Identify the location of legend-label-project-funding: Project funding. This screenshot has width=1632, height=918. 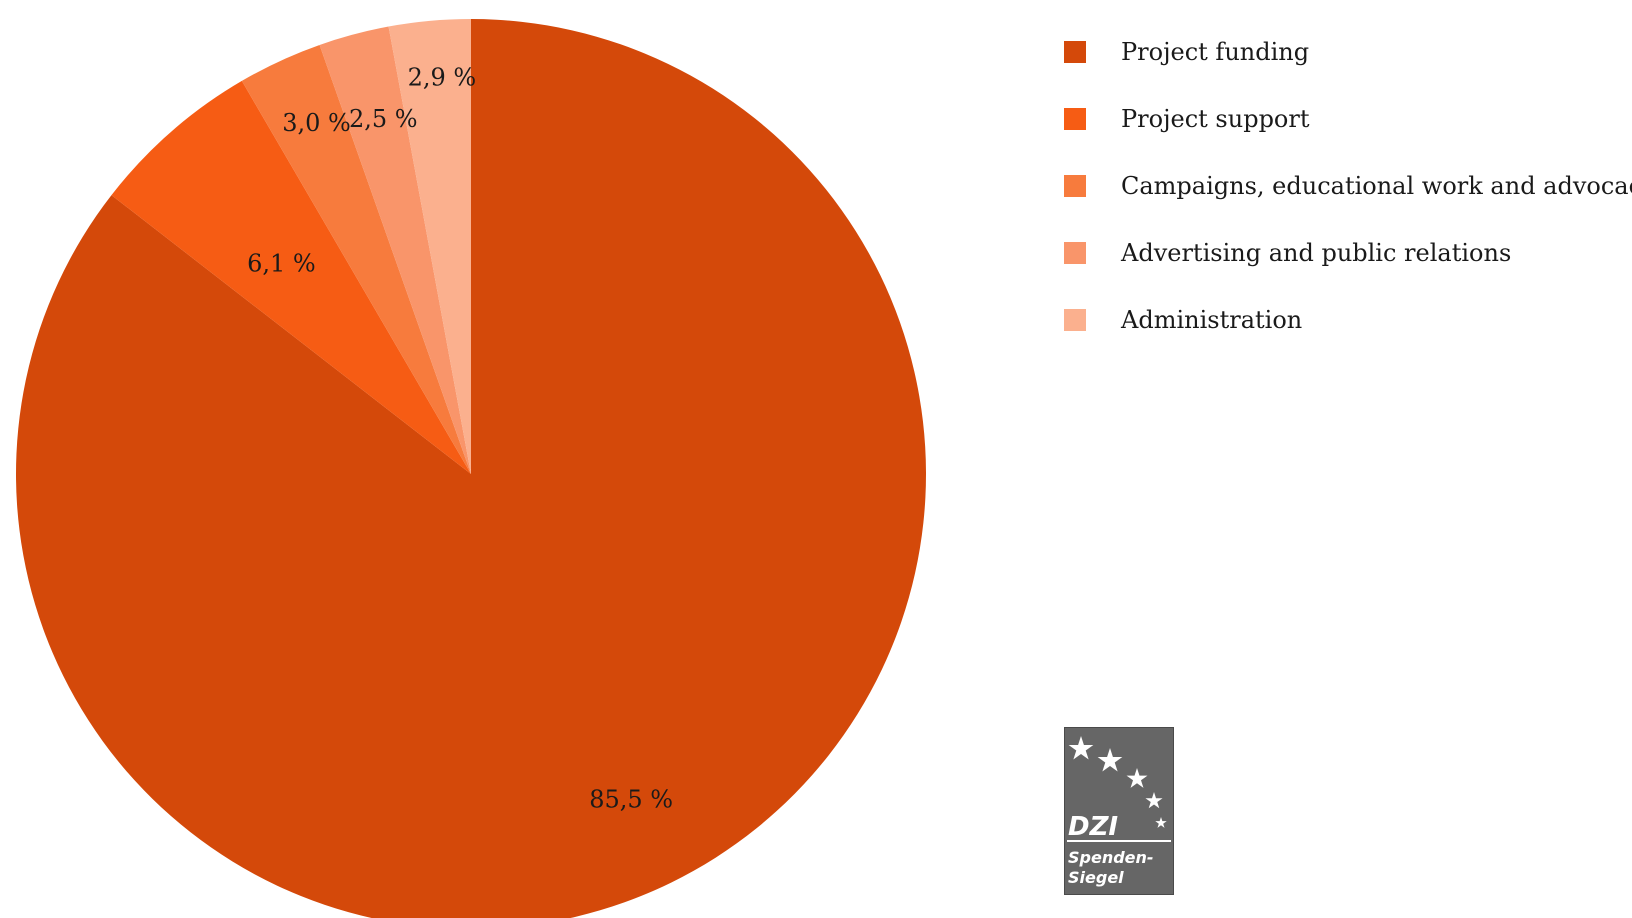
(1215, 52).